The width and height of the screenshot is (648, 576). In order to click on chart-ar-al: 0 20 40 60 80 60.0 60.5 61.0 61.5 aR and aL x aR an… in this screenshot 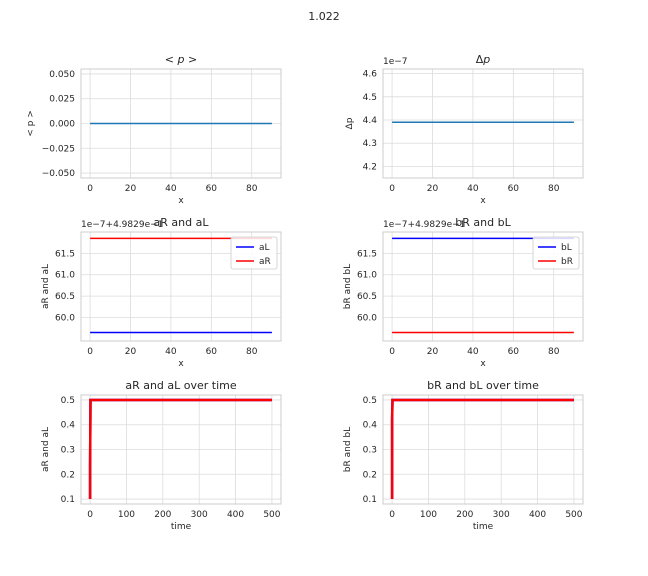, I will do `click(161, 292)`.